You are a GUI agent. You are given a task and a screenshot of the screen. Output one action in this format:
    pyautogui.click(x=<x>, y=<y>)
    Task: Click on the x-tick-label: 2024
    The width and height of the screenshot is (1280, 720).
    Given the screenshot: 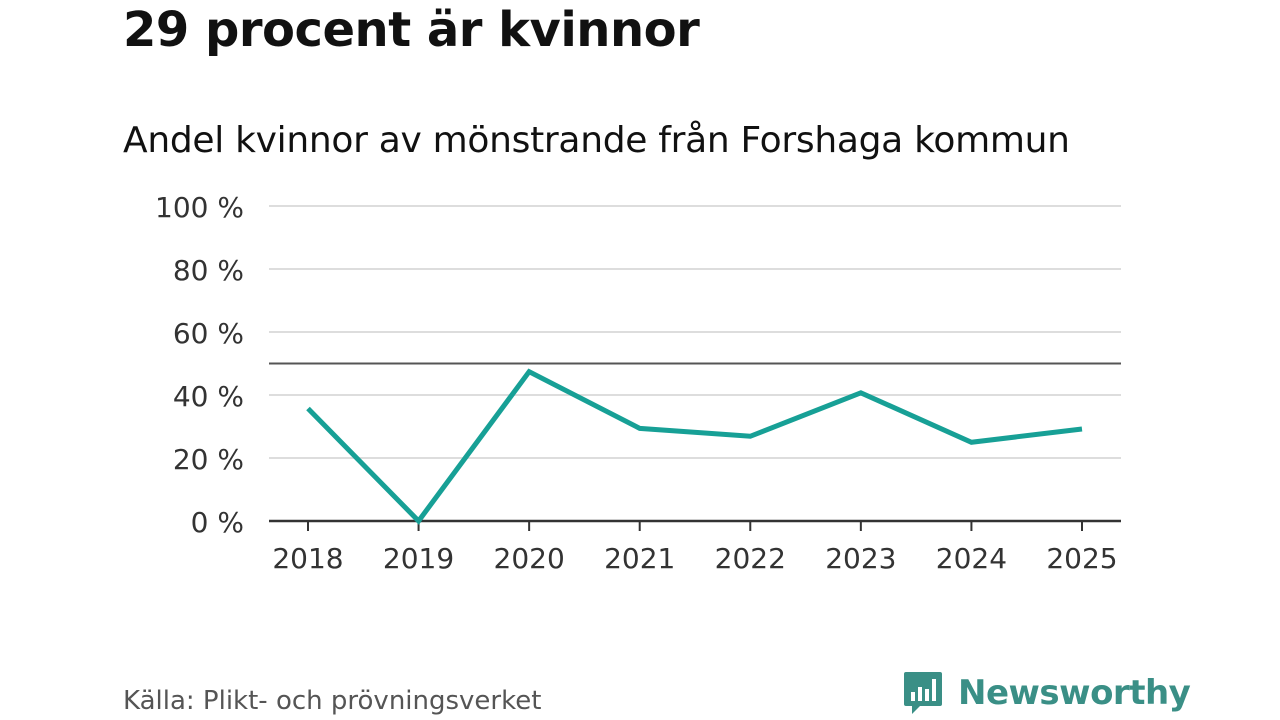 What is the action you would take?
    pyautogui.click(x=971, y=558)
    